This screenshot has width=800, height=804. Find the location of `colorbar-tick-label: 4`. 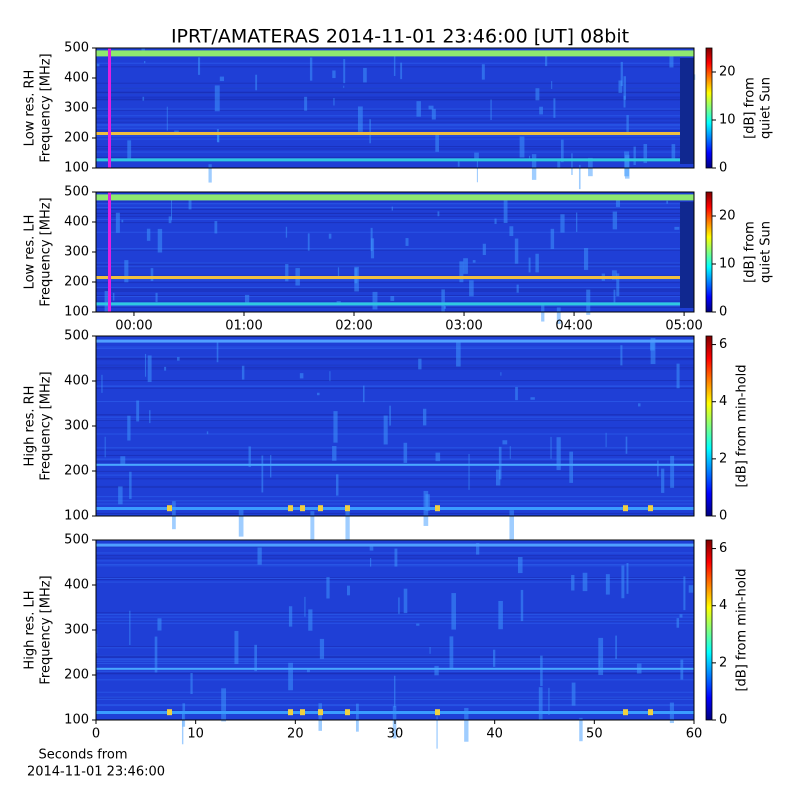

colorbar-tick-label: 4 is located at coordinates (723, 401).